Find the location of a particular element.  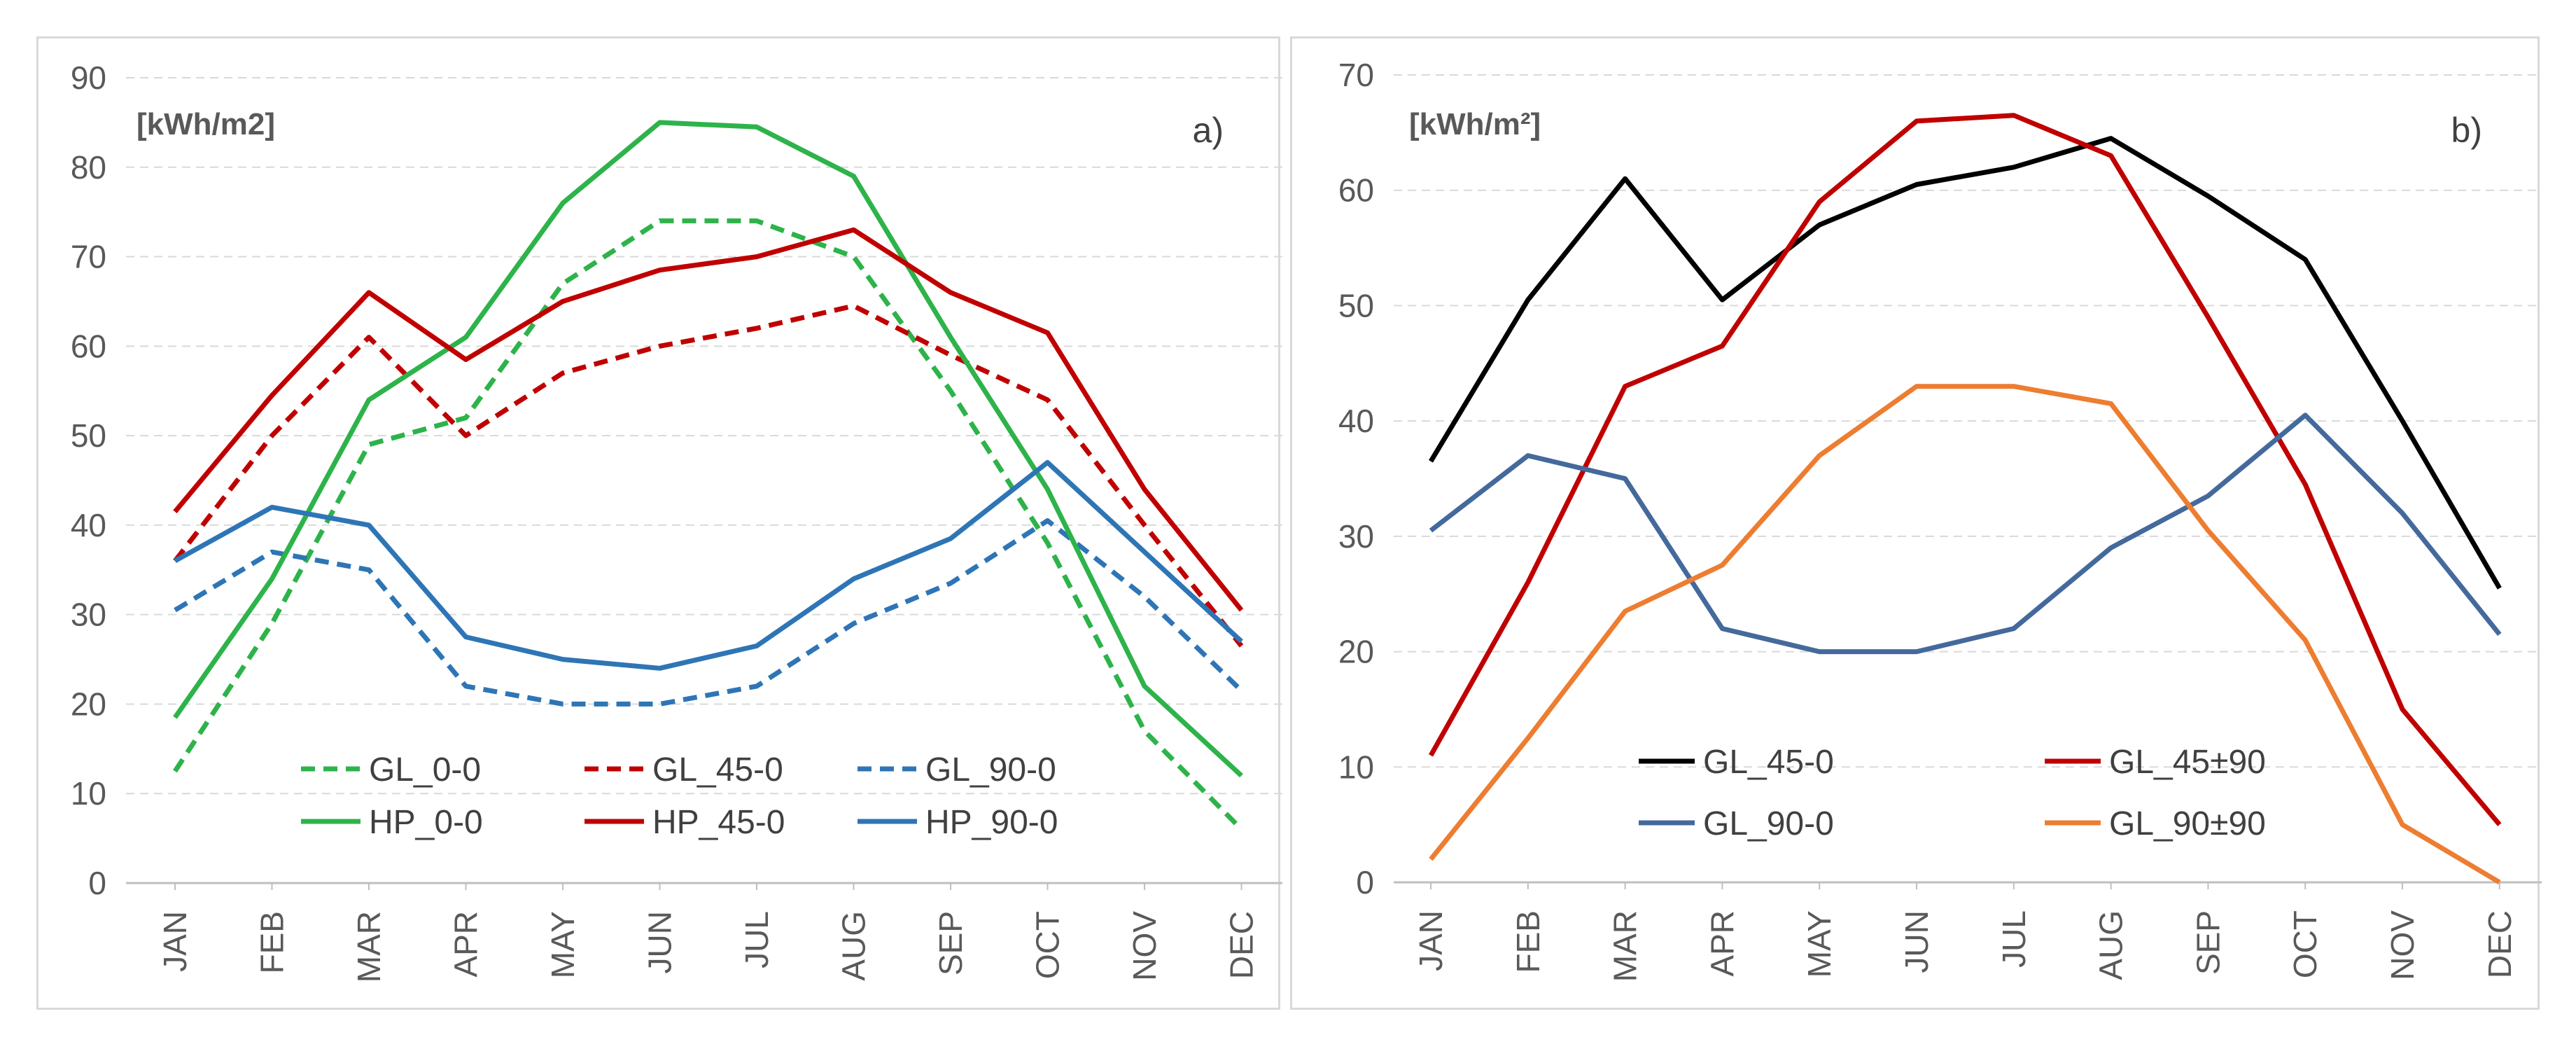

legend-label: GL_0-0 is located at coordinates (425, 770).